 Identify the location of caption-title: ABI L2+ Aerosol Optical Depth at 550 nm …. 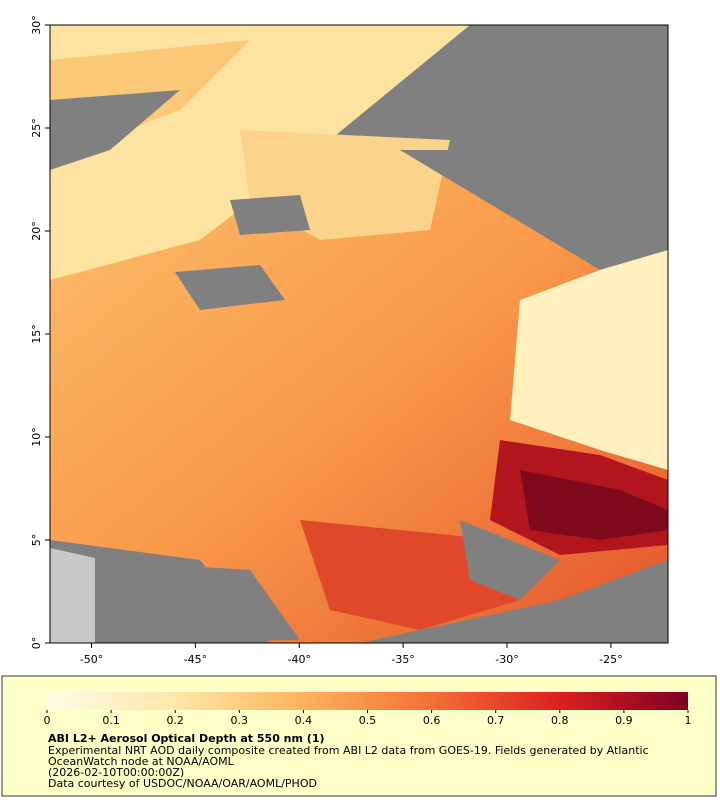
(186, 738).